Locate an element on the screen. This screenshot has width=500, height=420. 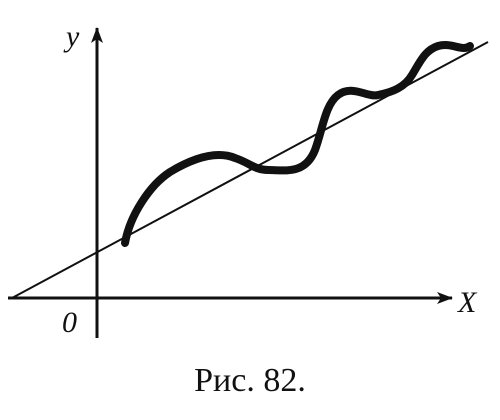
figure-caption: Рис. 82. is located at coordinates (250, 380).